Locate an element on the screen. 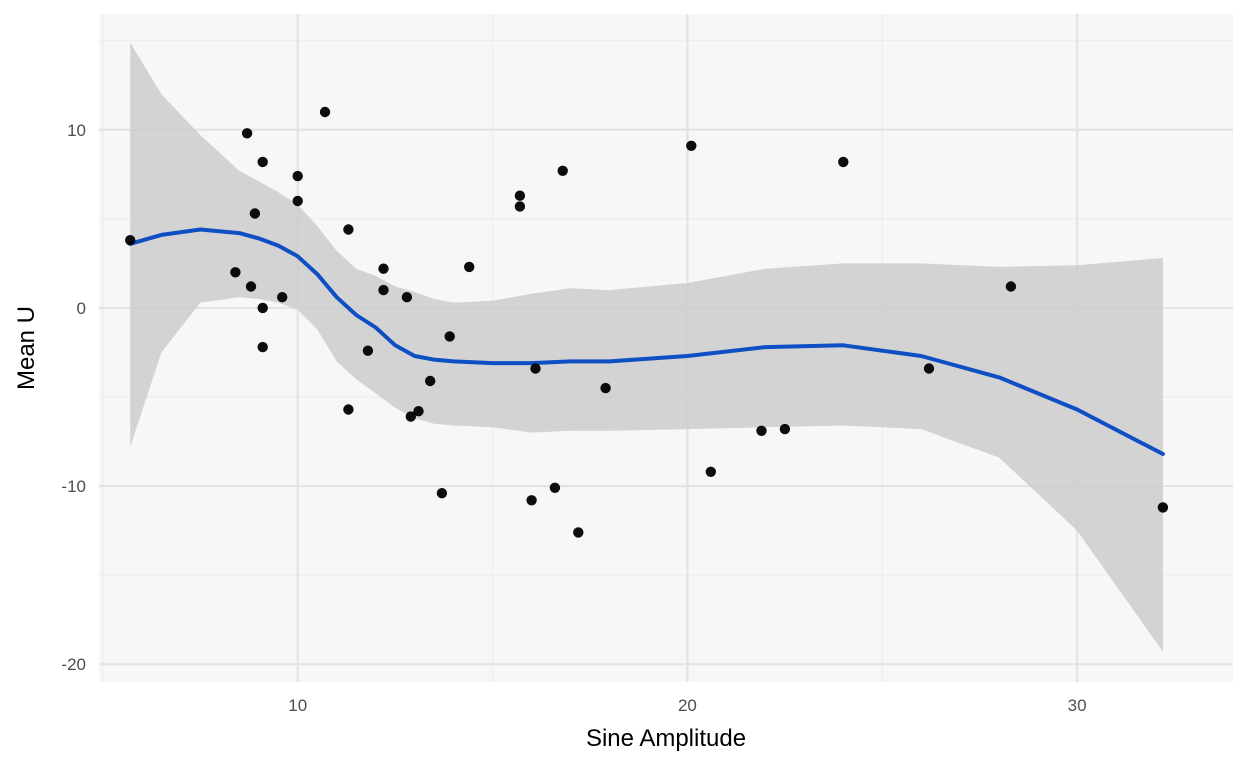 This screenshot has width=1248, height=768. x-tick-label: 10 is located at coordinates (297, 705).